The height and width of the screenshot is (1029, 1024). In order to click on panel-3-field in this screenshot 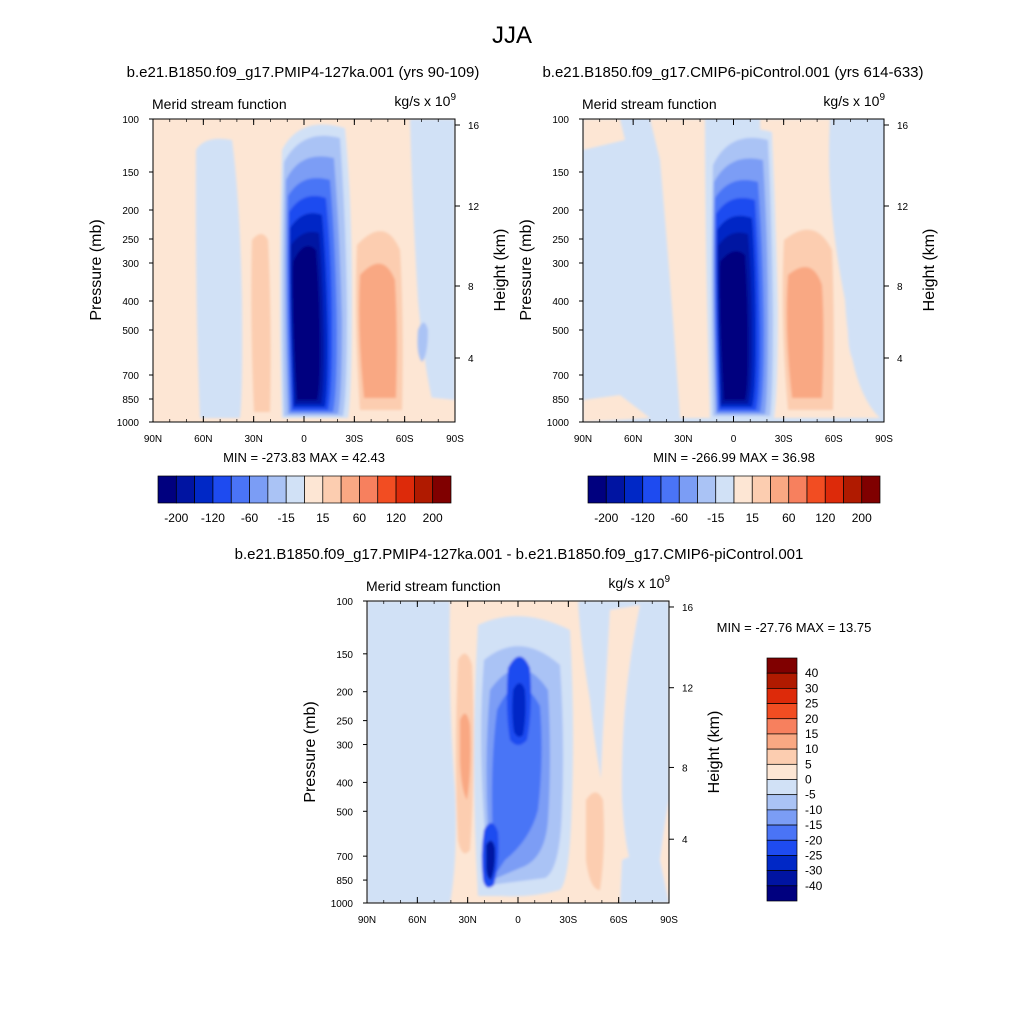, I will do `click(518, 752)`.